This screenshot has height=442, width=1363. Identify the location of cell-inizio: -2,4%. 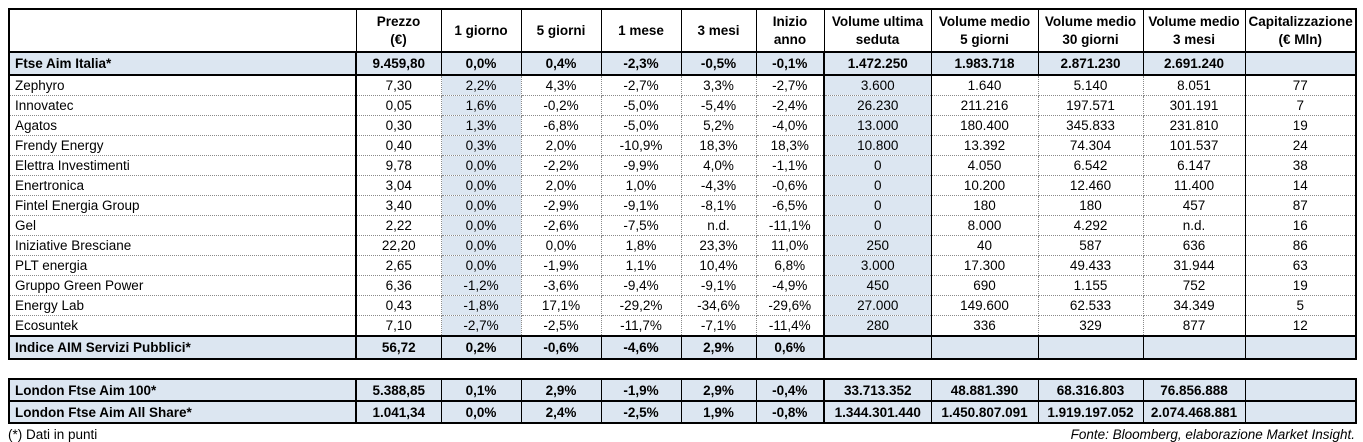
(790, 105).